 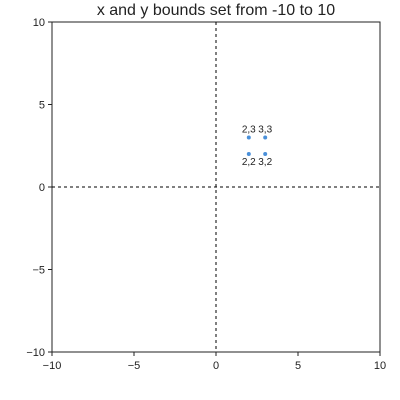 What do you see at coordinates (134, 366) in the screenshot?
I see `x-tick-label: −5` at bounding box center [134, 366].